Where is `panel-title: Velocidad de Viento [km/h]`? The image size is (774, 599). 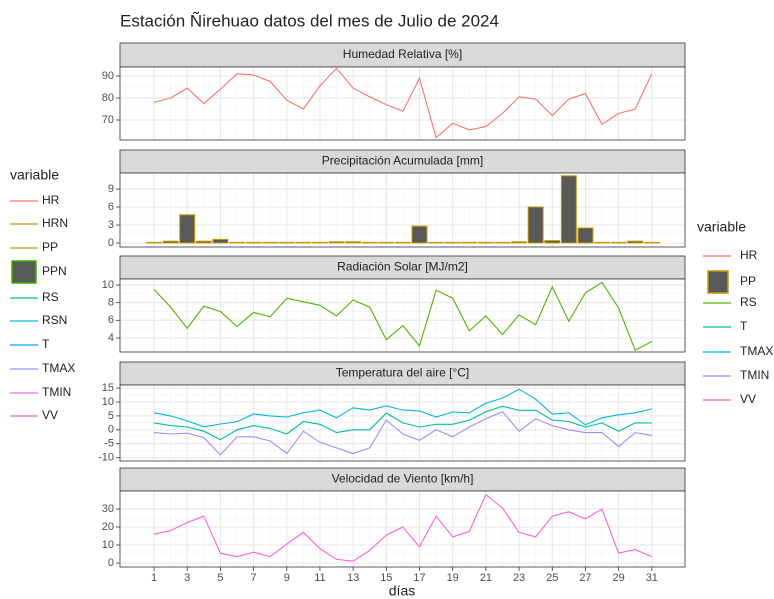 panel-title: Velocidad de Viento [km/h] is located at coordinates (403, 479).